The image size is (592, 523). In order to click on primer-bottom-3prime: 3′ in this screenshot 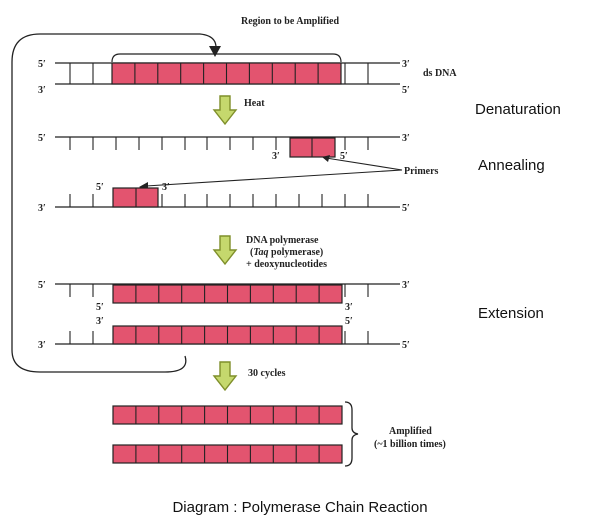, I will do `click(166, 187)`.